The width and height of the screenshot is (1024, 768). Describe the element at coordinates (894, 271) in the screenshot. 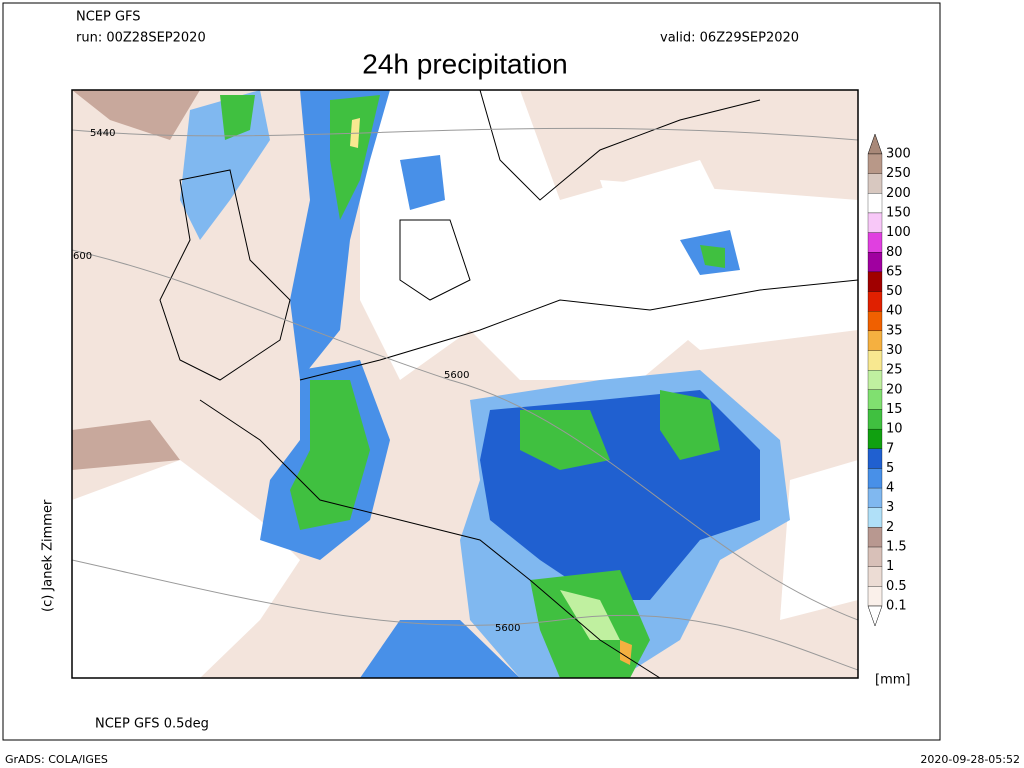

I see `legend-label: 65` at that location.